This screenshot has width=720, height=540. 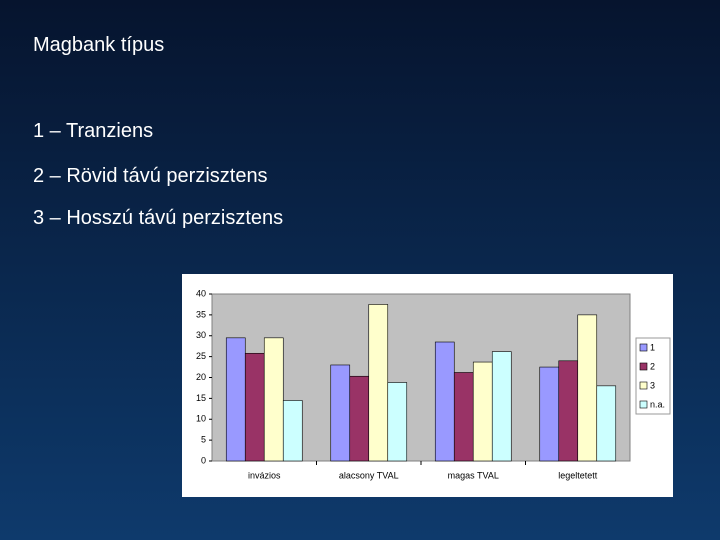 I want to click on list-item: 3 – Hosszú távú perzisztens, so click(x=158, y=218).